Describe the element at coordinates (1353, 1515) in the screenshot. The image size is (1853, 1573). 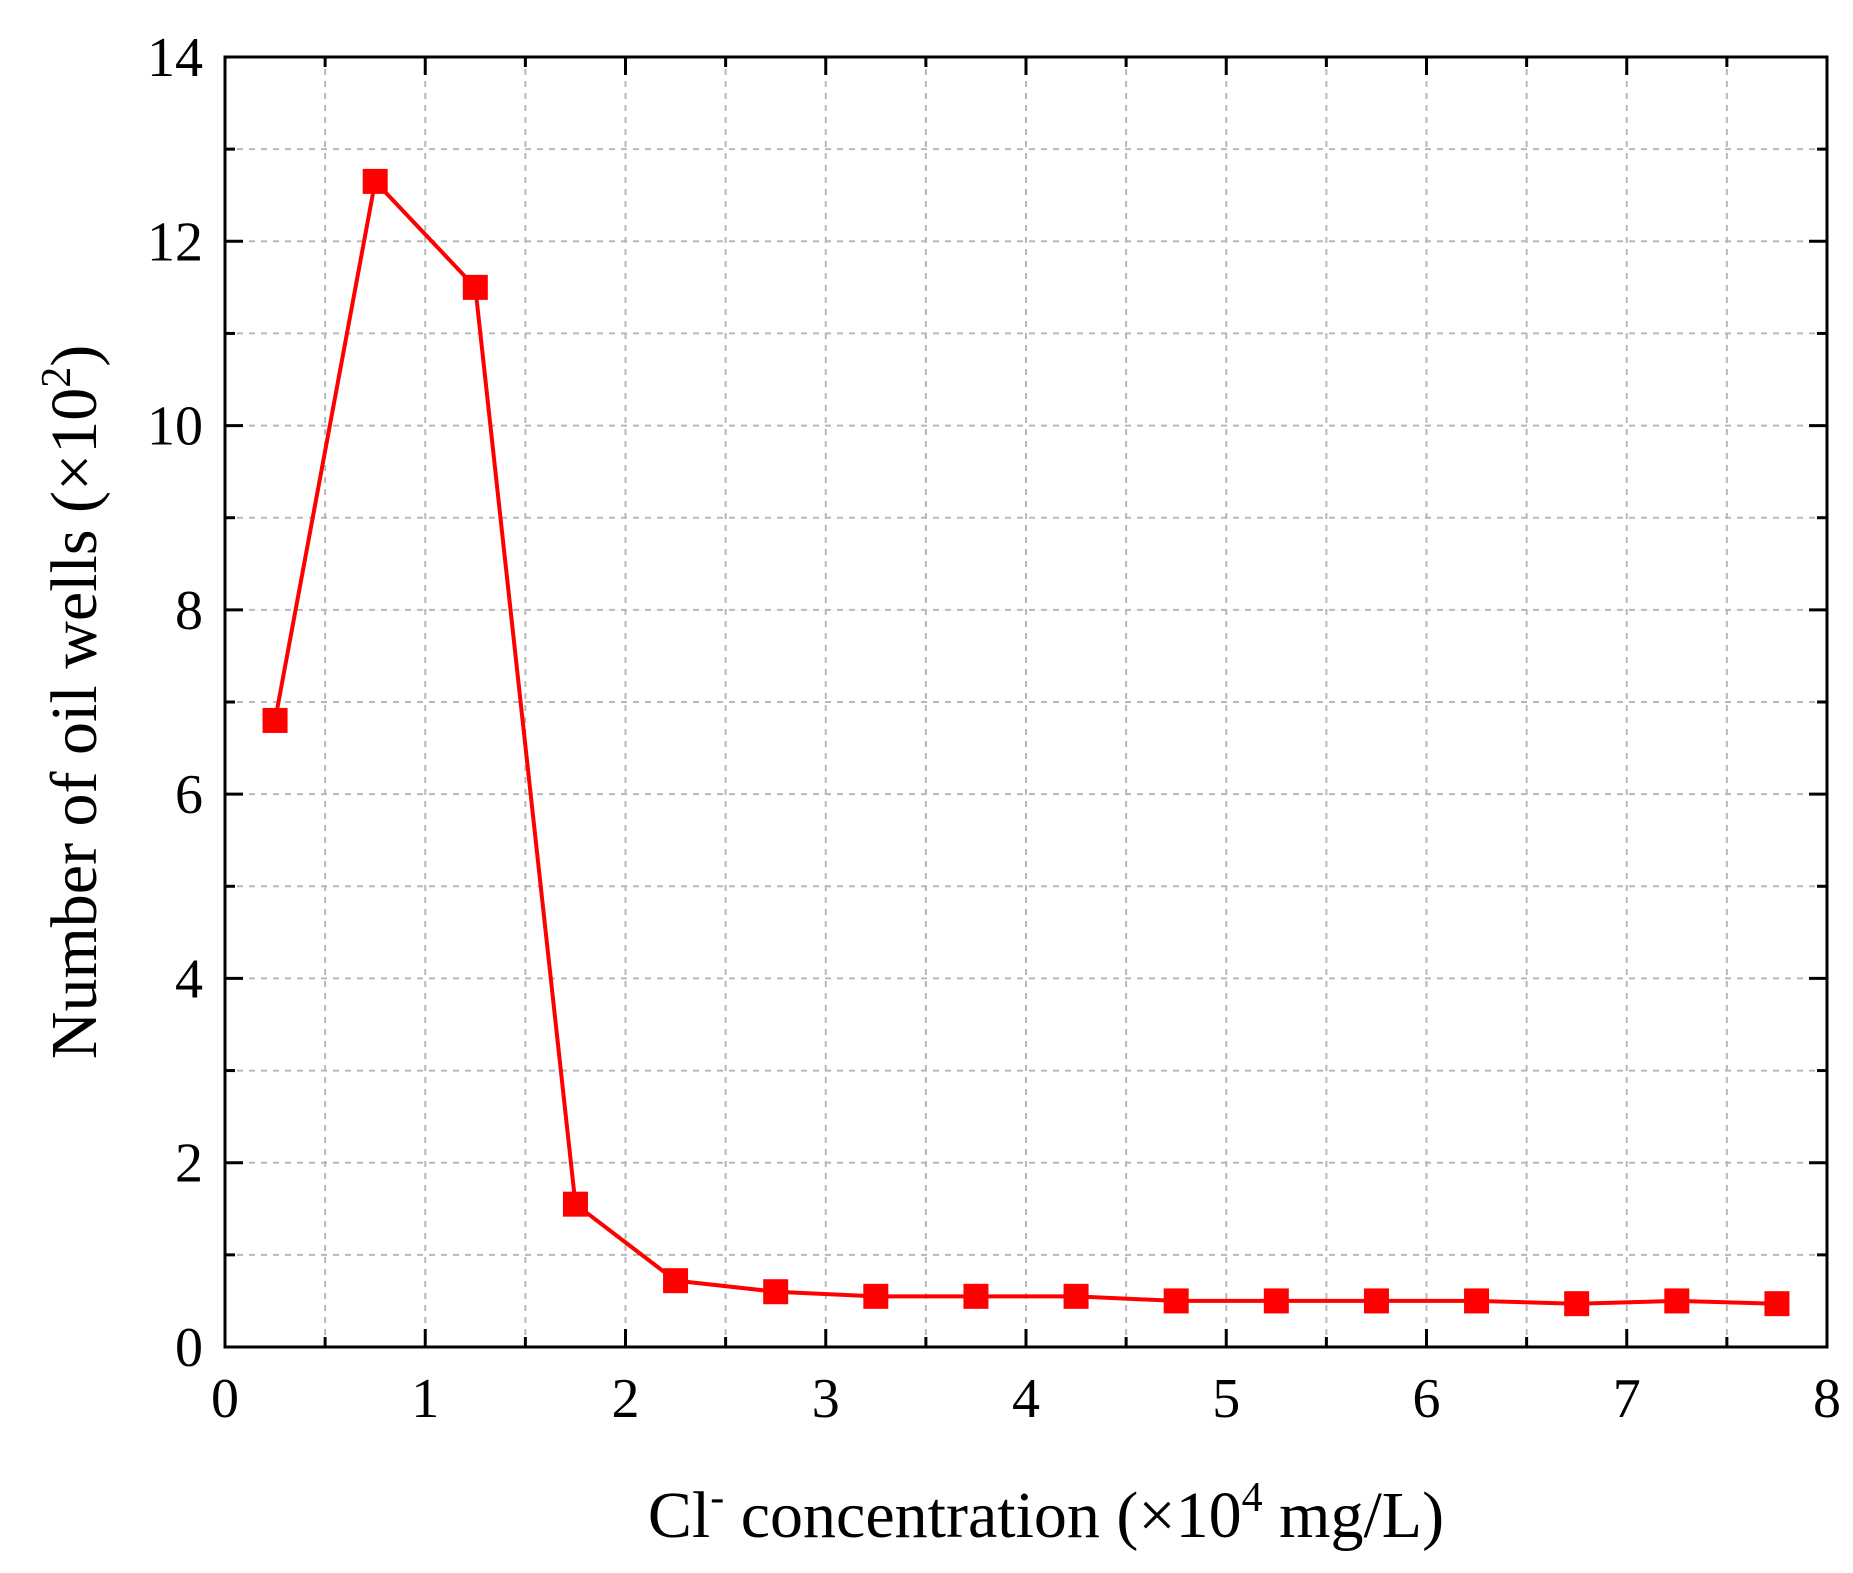
I see `x-axis-title-suffix: mg/L)` at that location.